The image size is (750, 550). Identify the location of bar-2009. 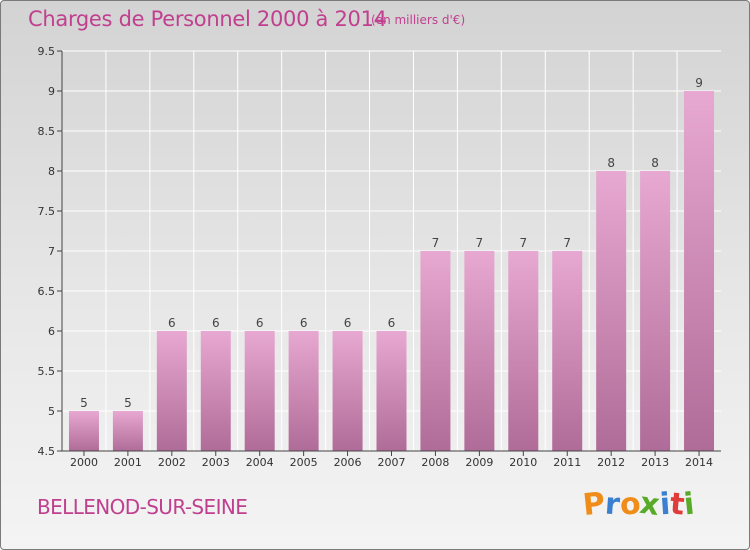
(479, 351).